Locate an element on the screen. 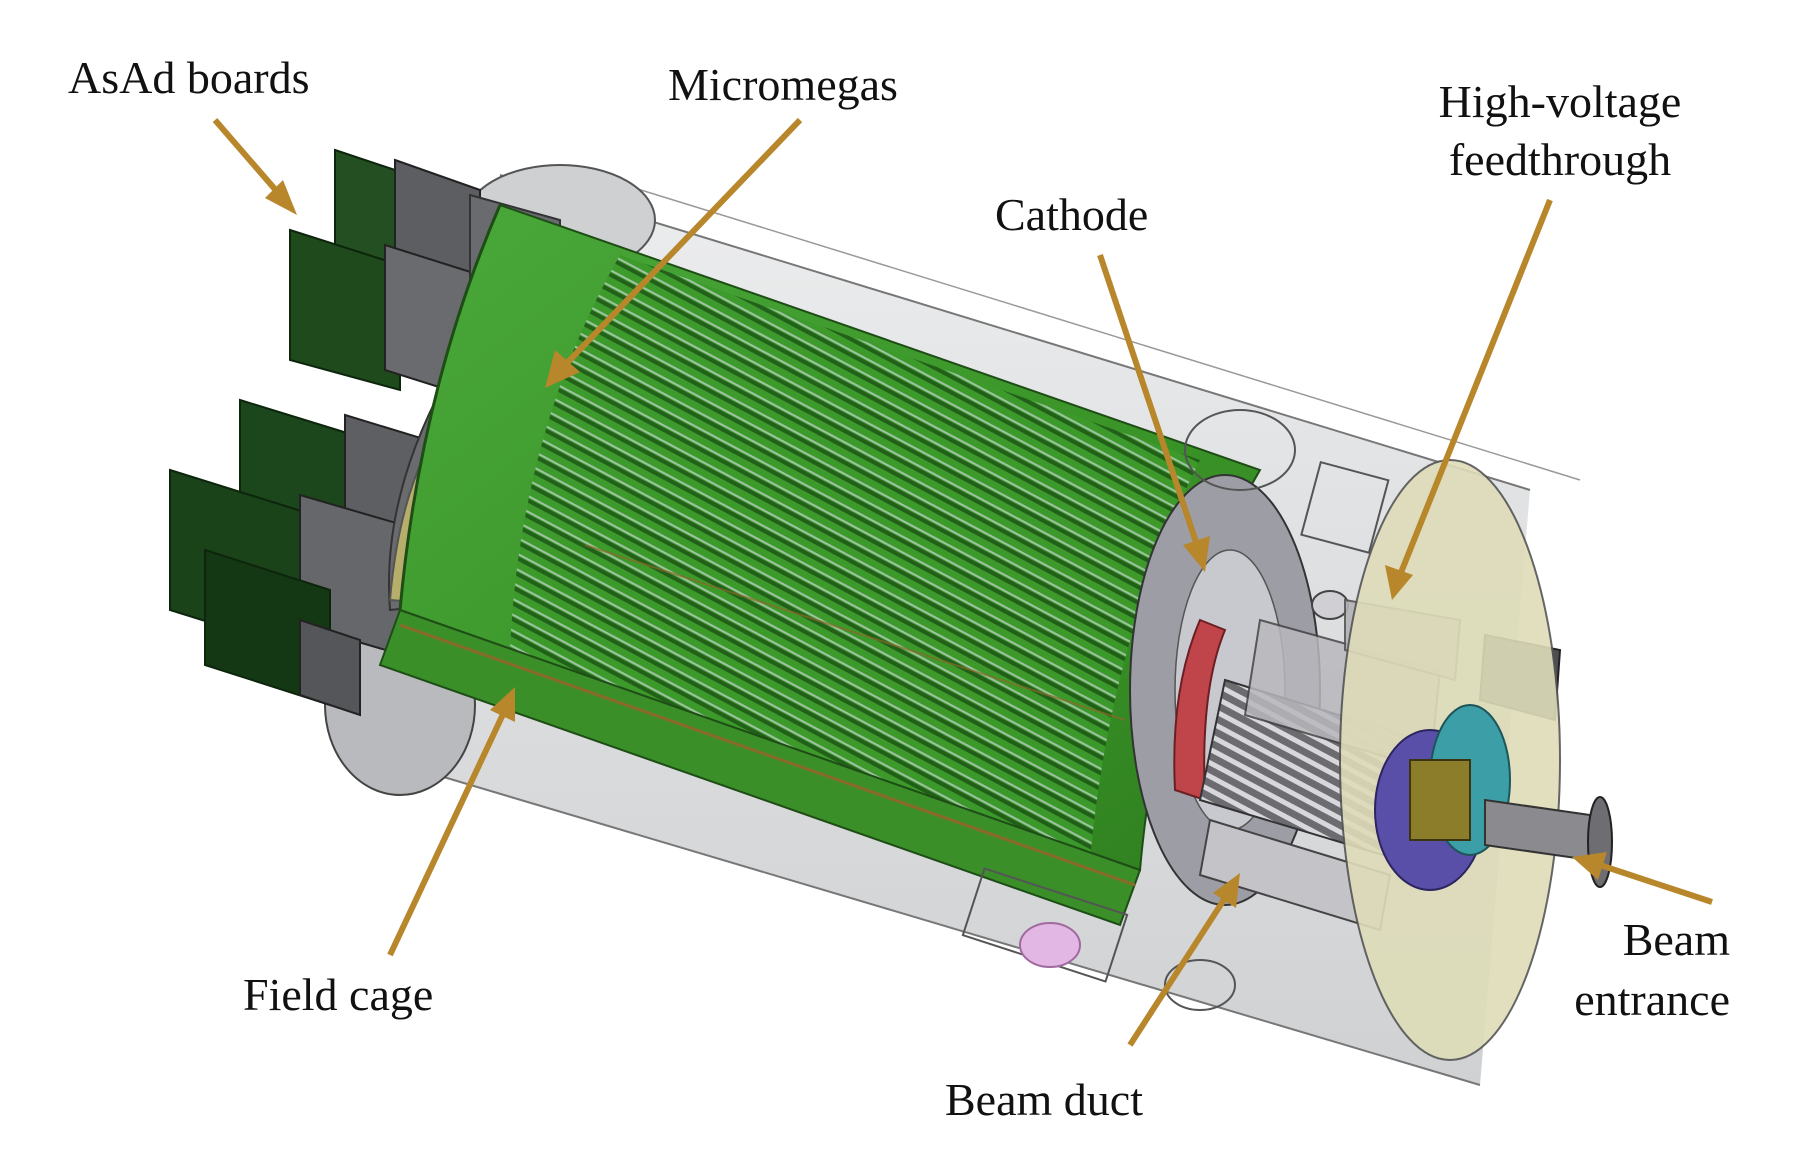 Image resolution: width=1812 pixels, height=1171 pixels. label-beam: Beam is located at coordinates (1676, 939).